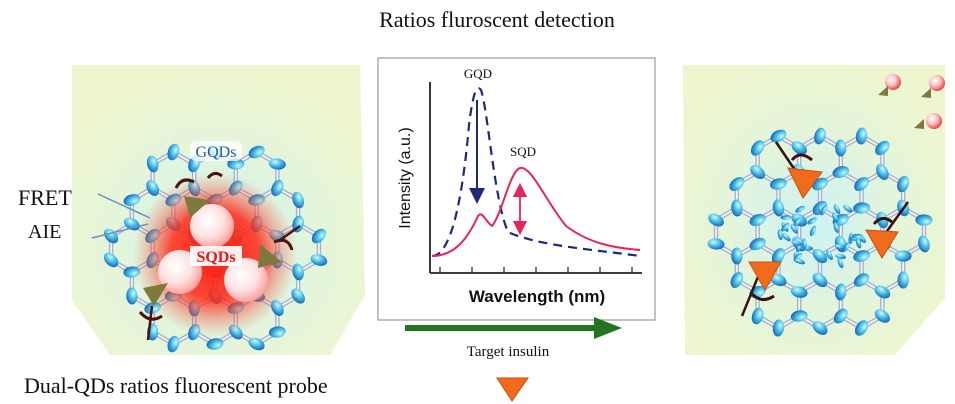  What do you see at coordinates (120, 231) in the screenshot?
I see `aie-pointer-line` at bounding box center [120, 231].